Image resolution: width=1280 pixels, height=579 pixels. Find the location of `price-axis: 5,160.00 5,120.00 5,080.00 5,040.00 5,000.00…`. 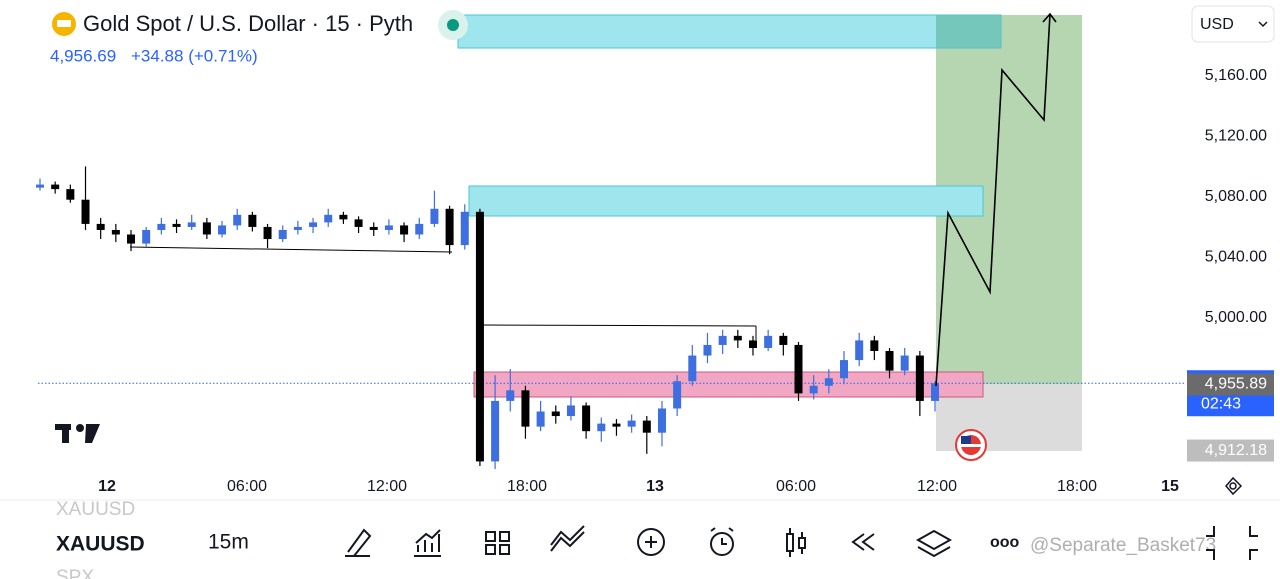

price-axis: 5,160.00 5,120.00 5,080.00 5,040.00 5,000.00… is located at coordinates (1230, 264).